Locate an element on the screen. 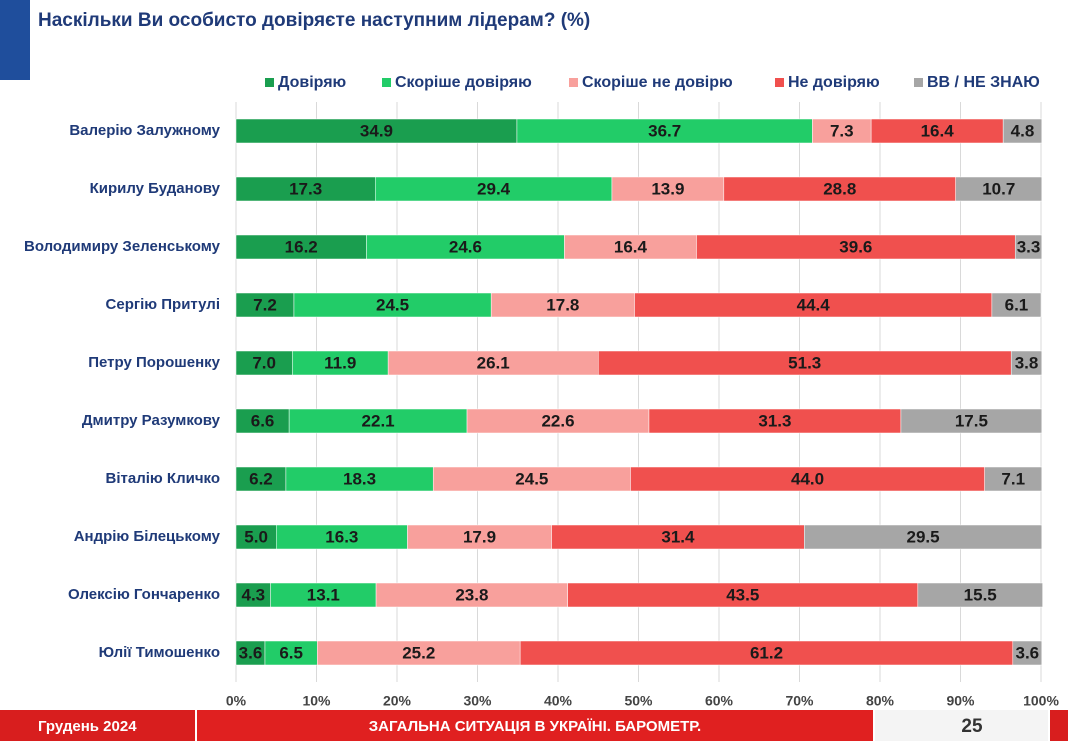 The width and height of the screenshot is (1068, 741). data-label: 24.5 is located at coordinates (392, 304).